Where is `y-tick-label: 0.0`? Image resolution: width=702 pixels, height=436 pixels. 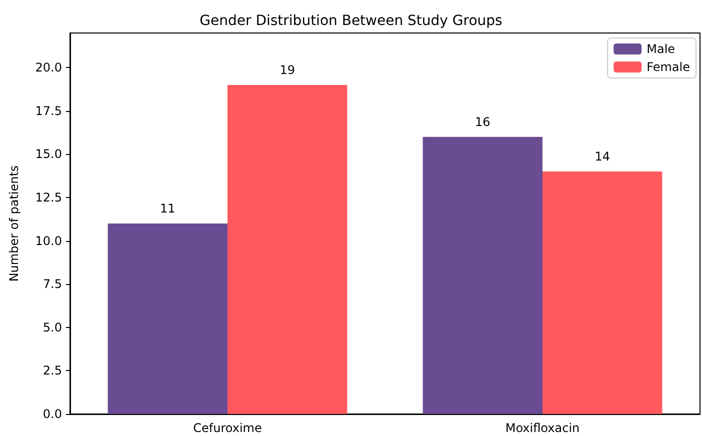 y-tick-label: 0.0 is located at coordinates (52, 414).